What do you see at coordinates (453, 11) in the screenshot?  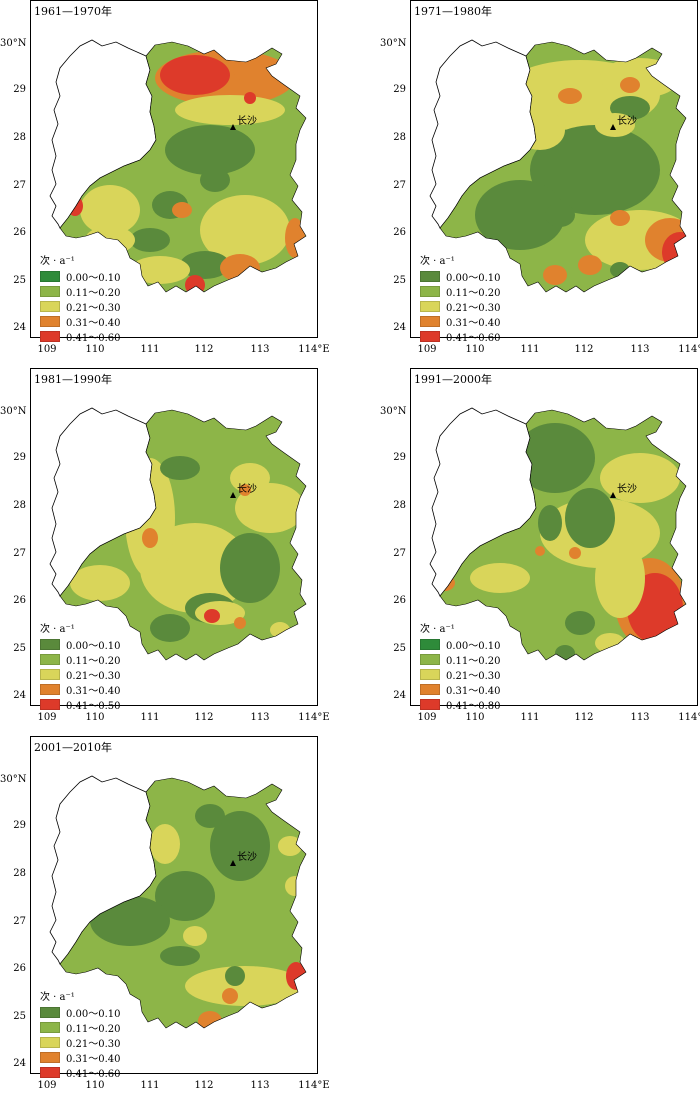 I see `panel-title: 1971—1980年` at bounding box center [453, 11].